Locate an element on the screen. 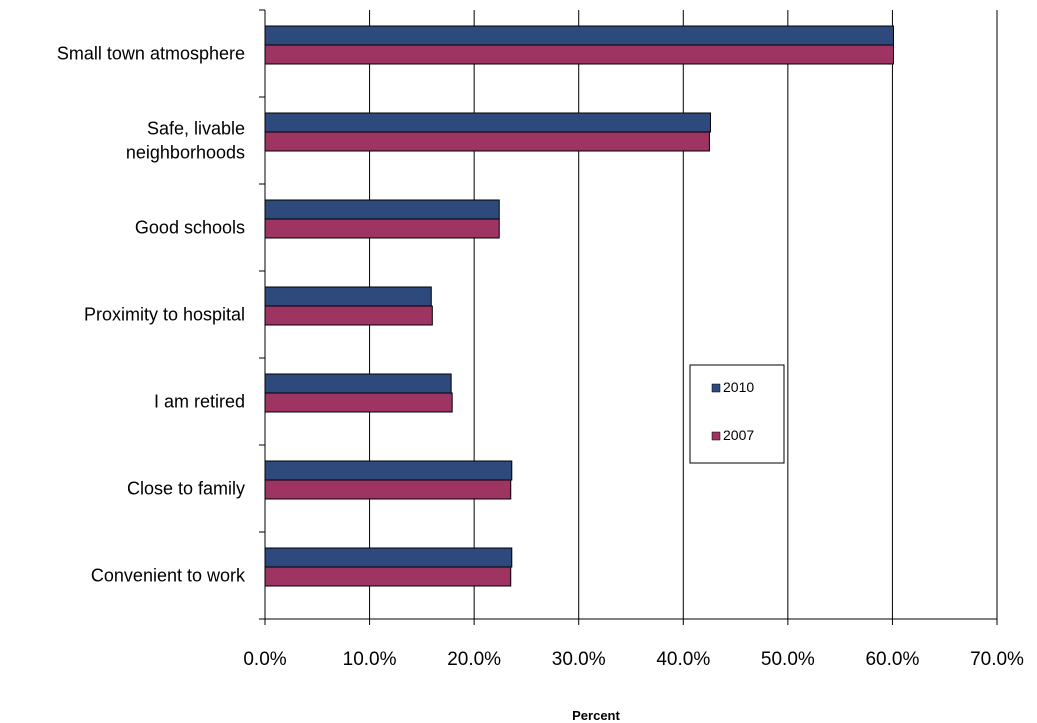 This screenshot has width=1037, height=723. category-label: Proximity to hospital is located at coordinates (164, 315).